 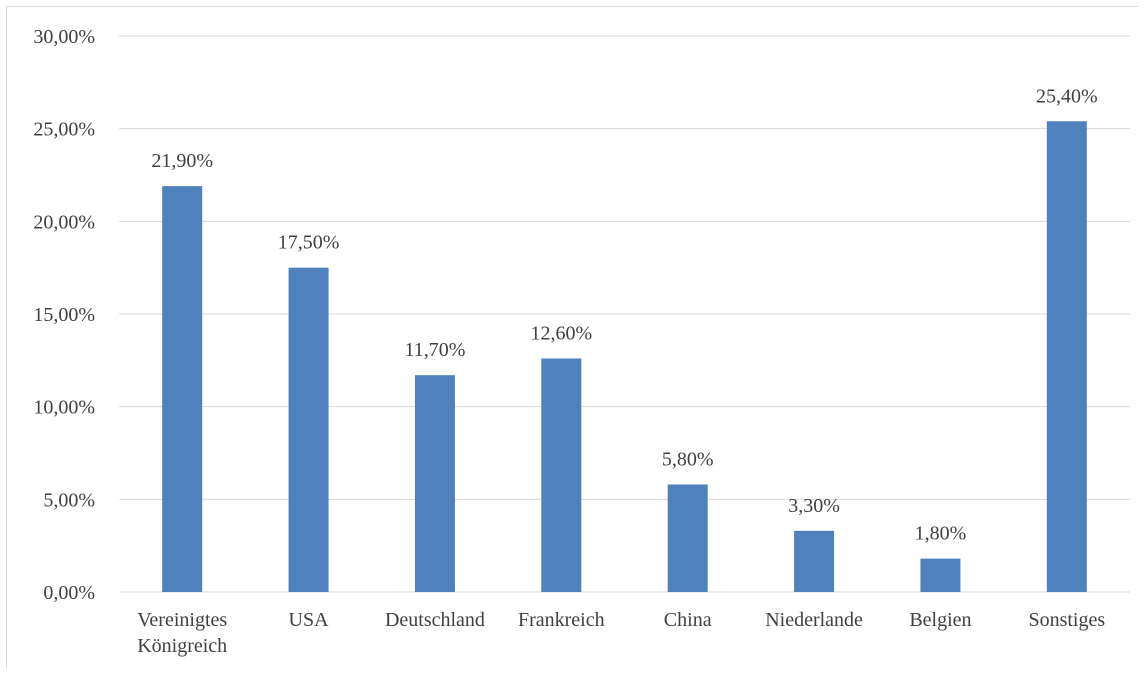 What do you see at coordinates (182, 620) in the screenshot?
I see `x-tick-label: Vereinigtes` at bounding box center [182, 620].